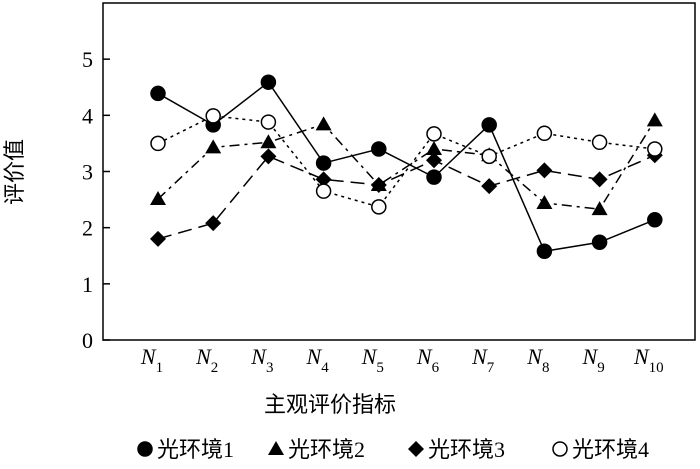  What do you see at coordinates (87, 172) in the screenshot?
I see `y-tick-label: 3` at bounding box center [87, 172].